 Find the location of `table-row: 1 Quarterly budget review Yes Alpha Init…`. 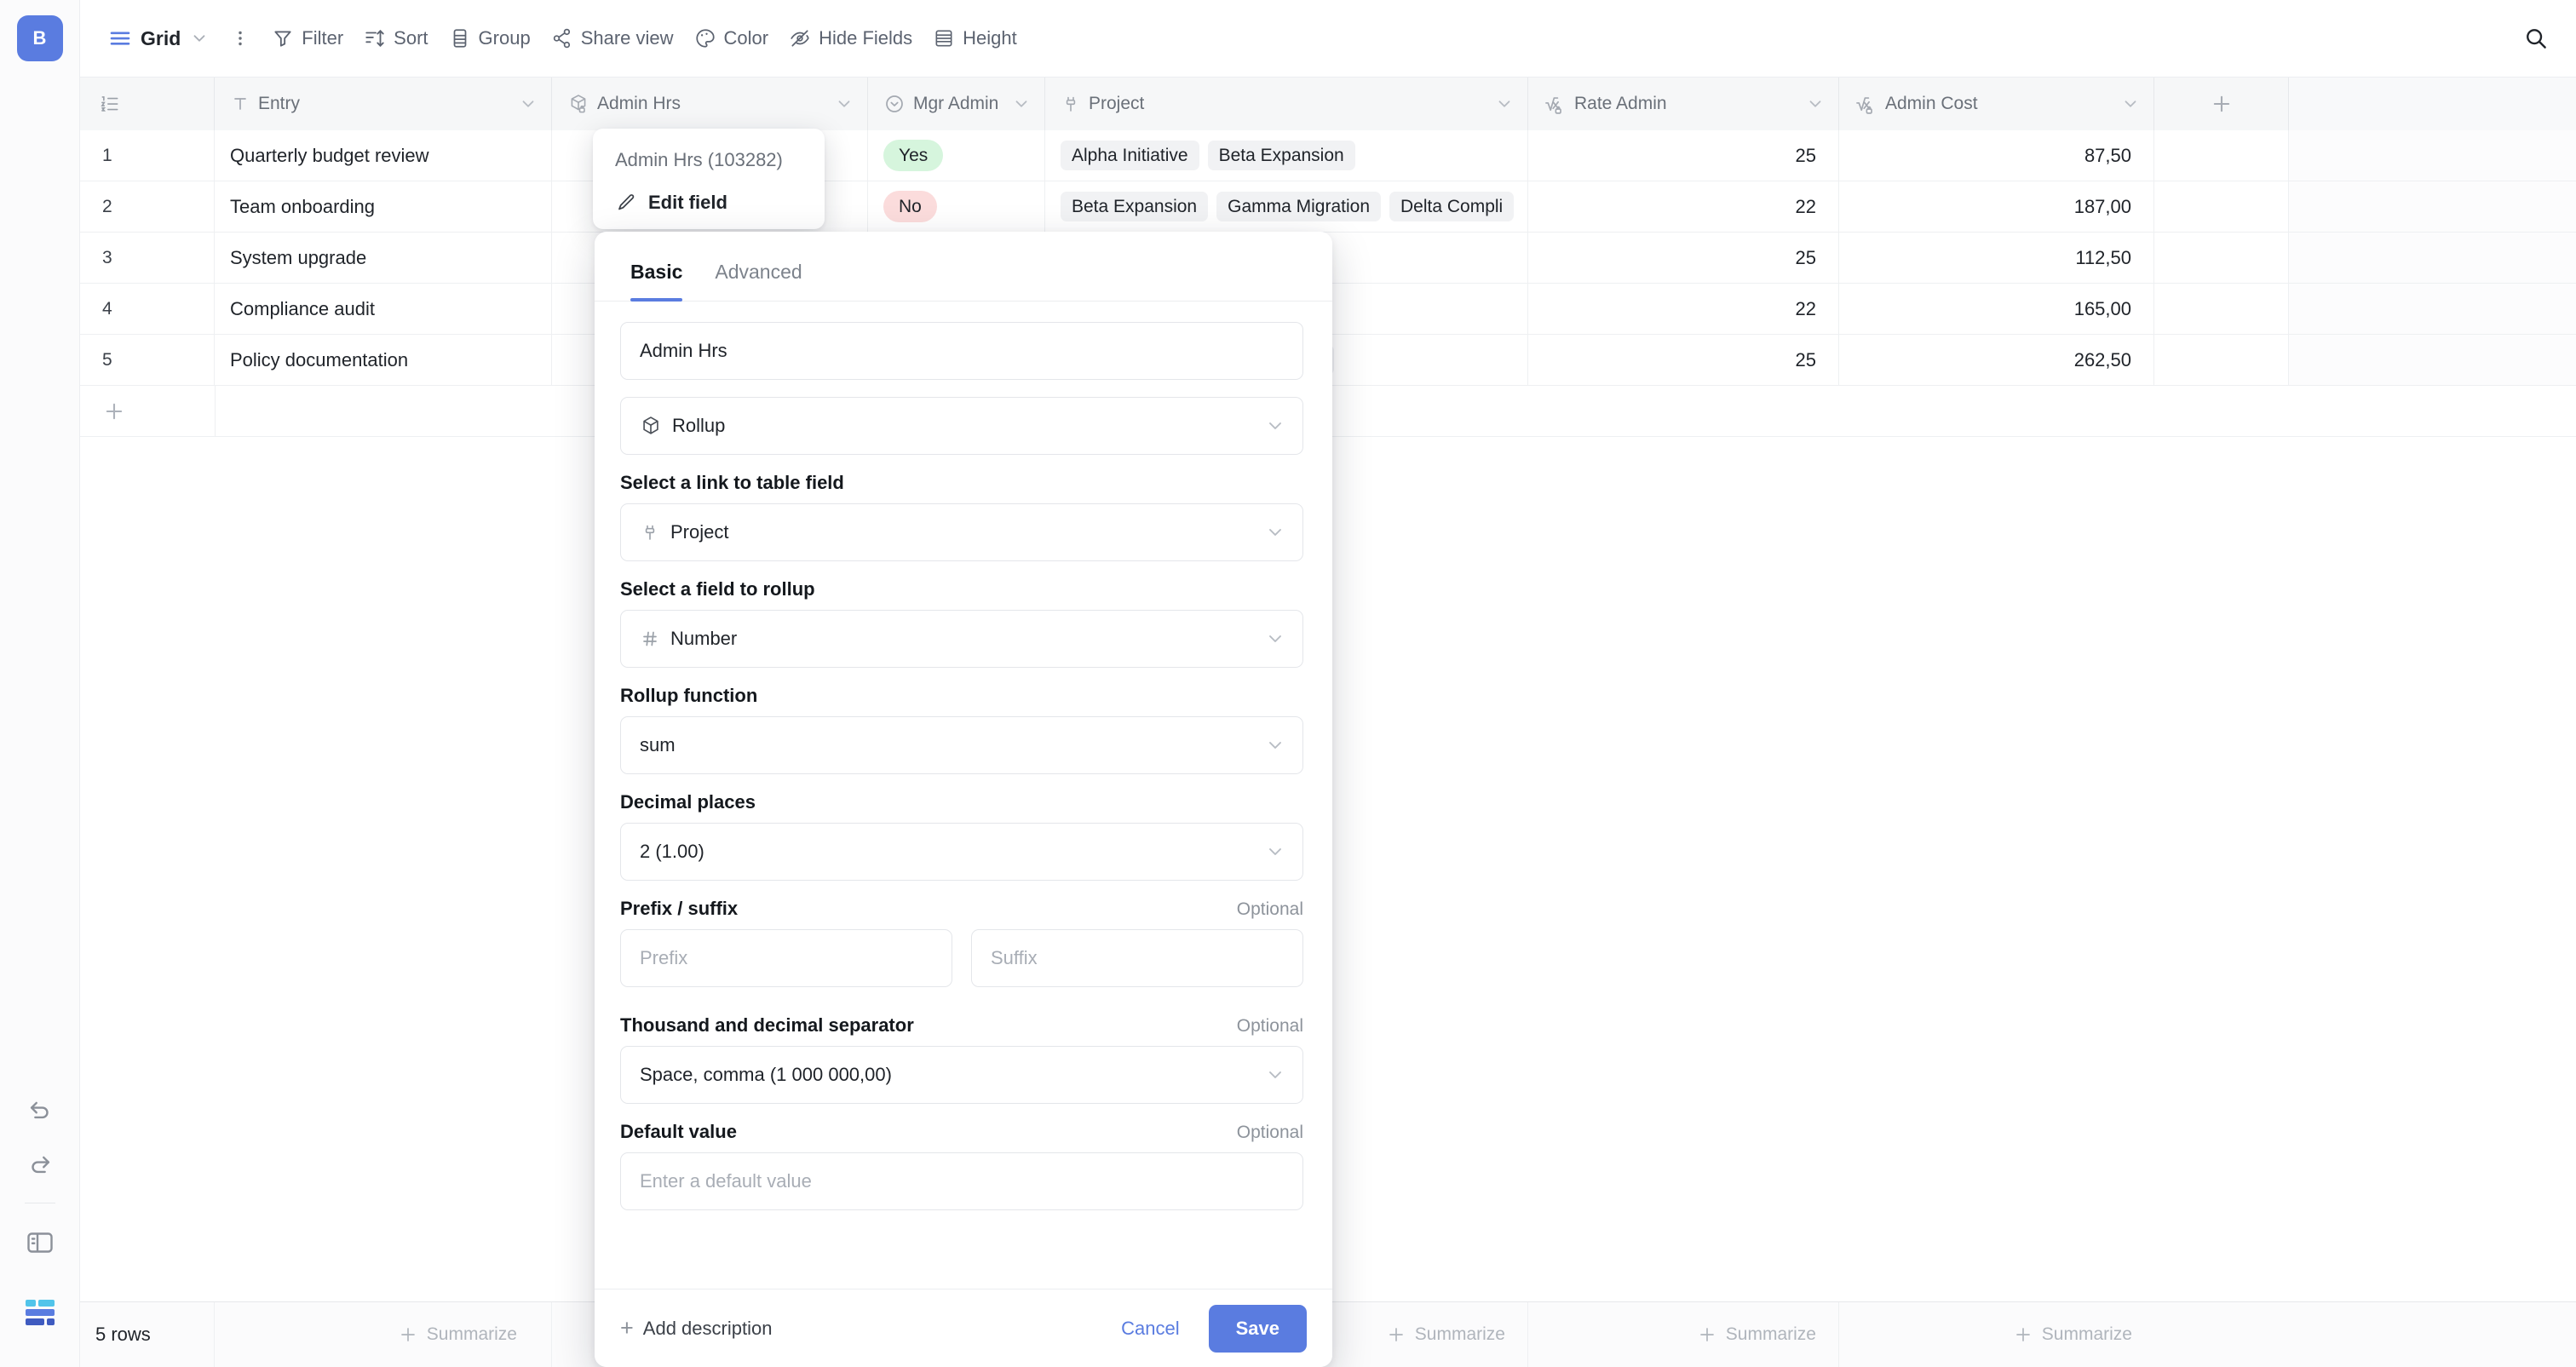

table-row: 1 Quarterly budget review Yes Alpha Init… is located at coordinates (1328, 155).